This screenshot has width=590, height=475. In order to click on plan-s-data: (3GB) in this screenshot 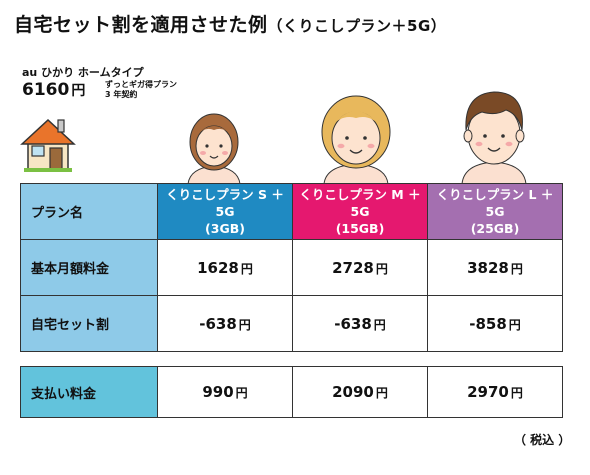, I will do `click(225, 228)`.